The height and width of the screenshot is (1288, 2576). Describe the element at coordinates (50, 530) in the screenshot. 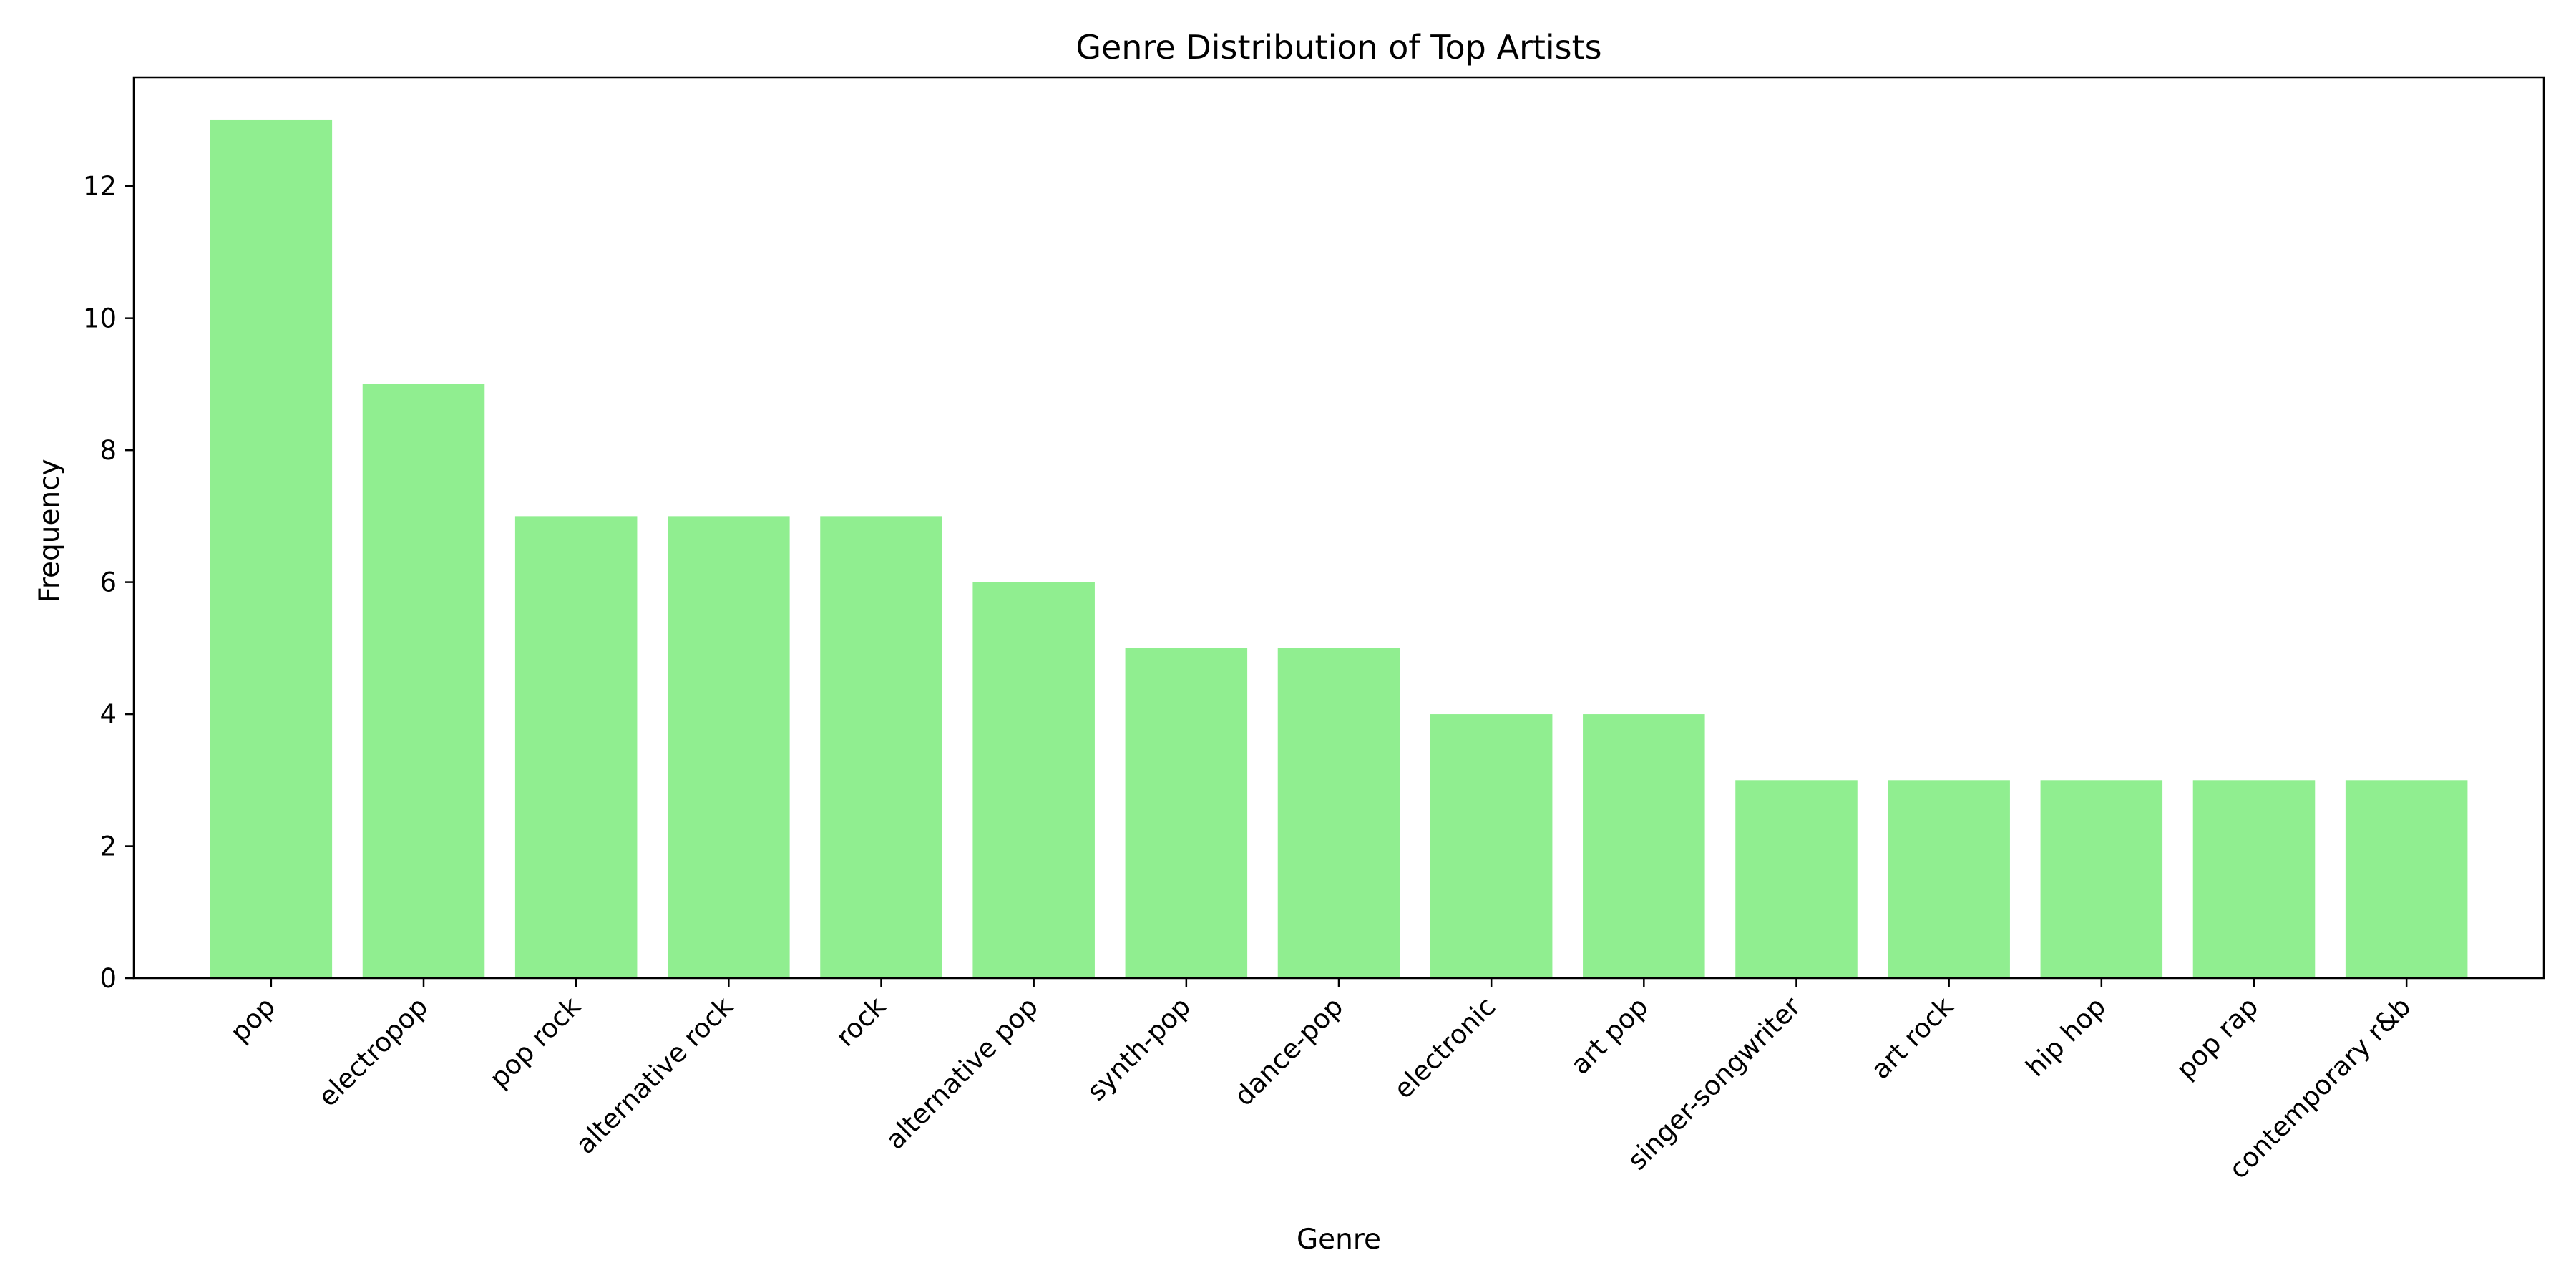

I see `y-axis-label: Frequency` at that location.